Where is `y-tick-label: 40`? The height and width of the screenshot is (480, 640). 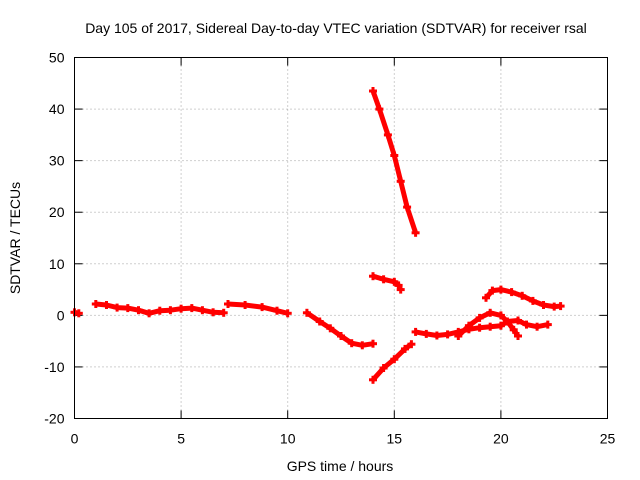
y-tick-label: 40 is located at coordinates (57, 109).